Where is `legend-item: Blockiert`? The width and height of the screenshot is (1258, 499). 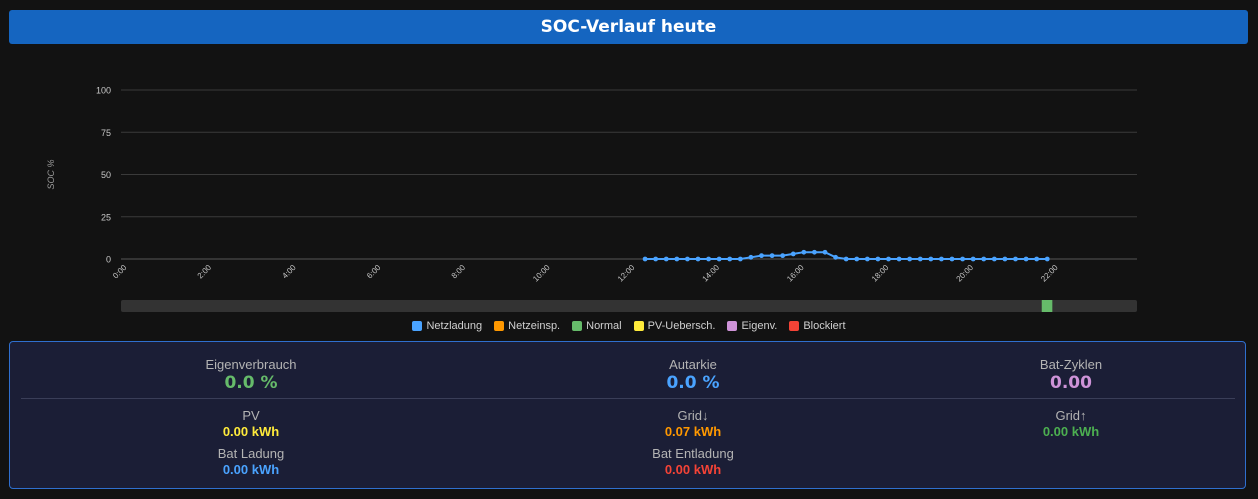 legend-item: Blockiert is located at coordinates (817, 326).